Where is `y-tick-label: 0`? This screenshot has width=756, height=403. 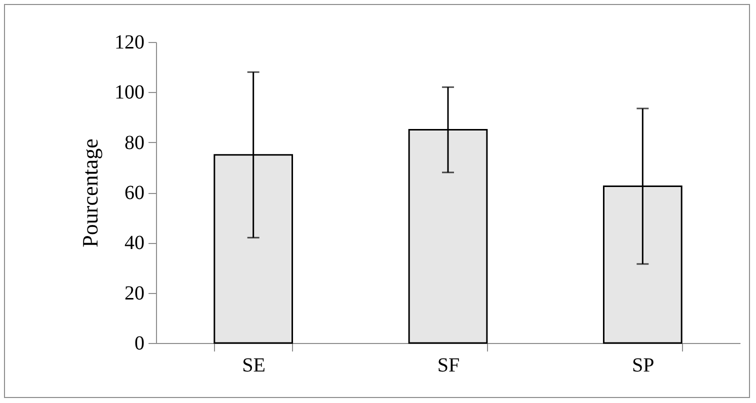 y-tick-label: 0 is located at coordinates (139, 343).